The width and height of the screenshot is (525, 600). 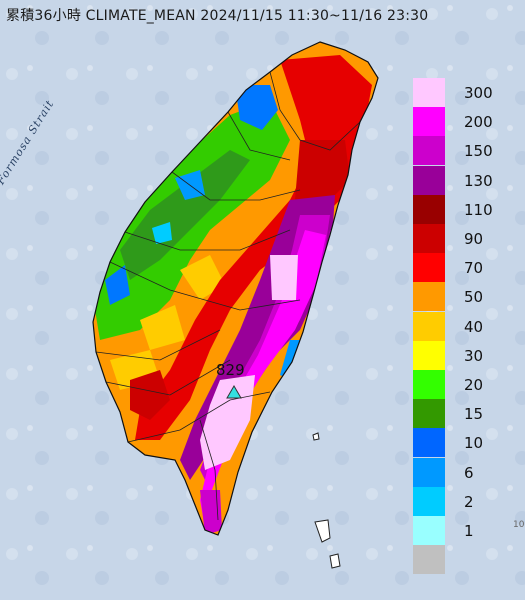 I want to click on legend-label: 40, so click(x=474, y=326).